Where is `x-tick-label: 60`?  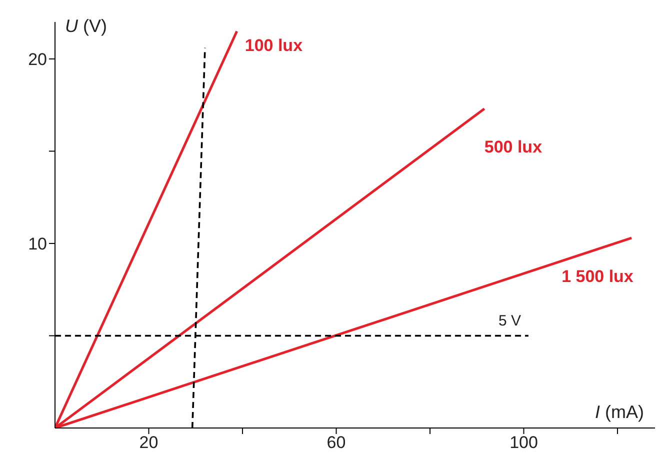
x-tick-label: 60 is located at coordinates (336, 442).